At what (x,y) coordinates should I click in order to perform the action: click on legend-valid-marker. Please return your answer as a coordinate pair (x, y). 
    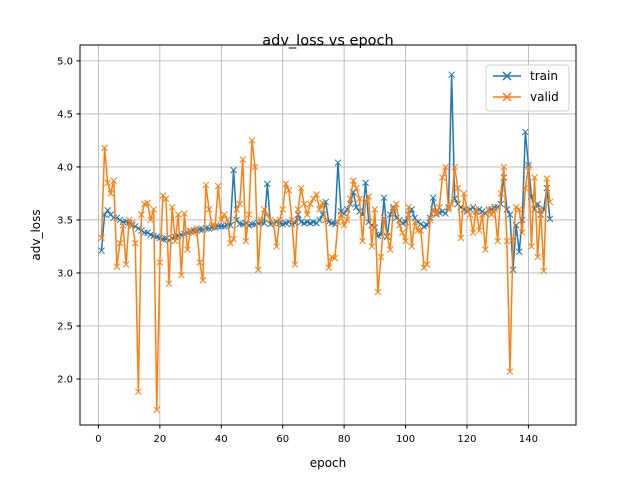
    Looking at the image, I should click on (507, 97).